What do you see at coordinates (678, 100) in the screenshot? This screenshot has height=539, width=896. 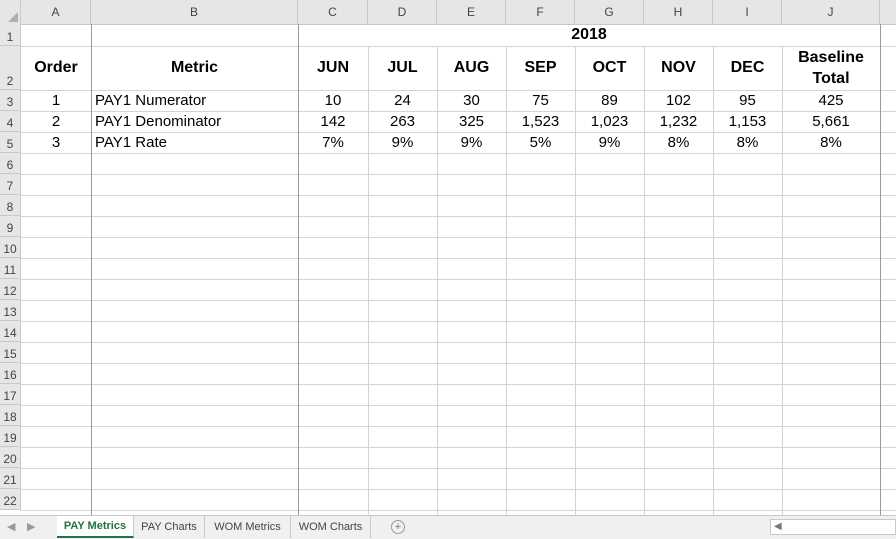 I see `value-cell: 102` at bounding box center [678, 100].